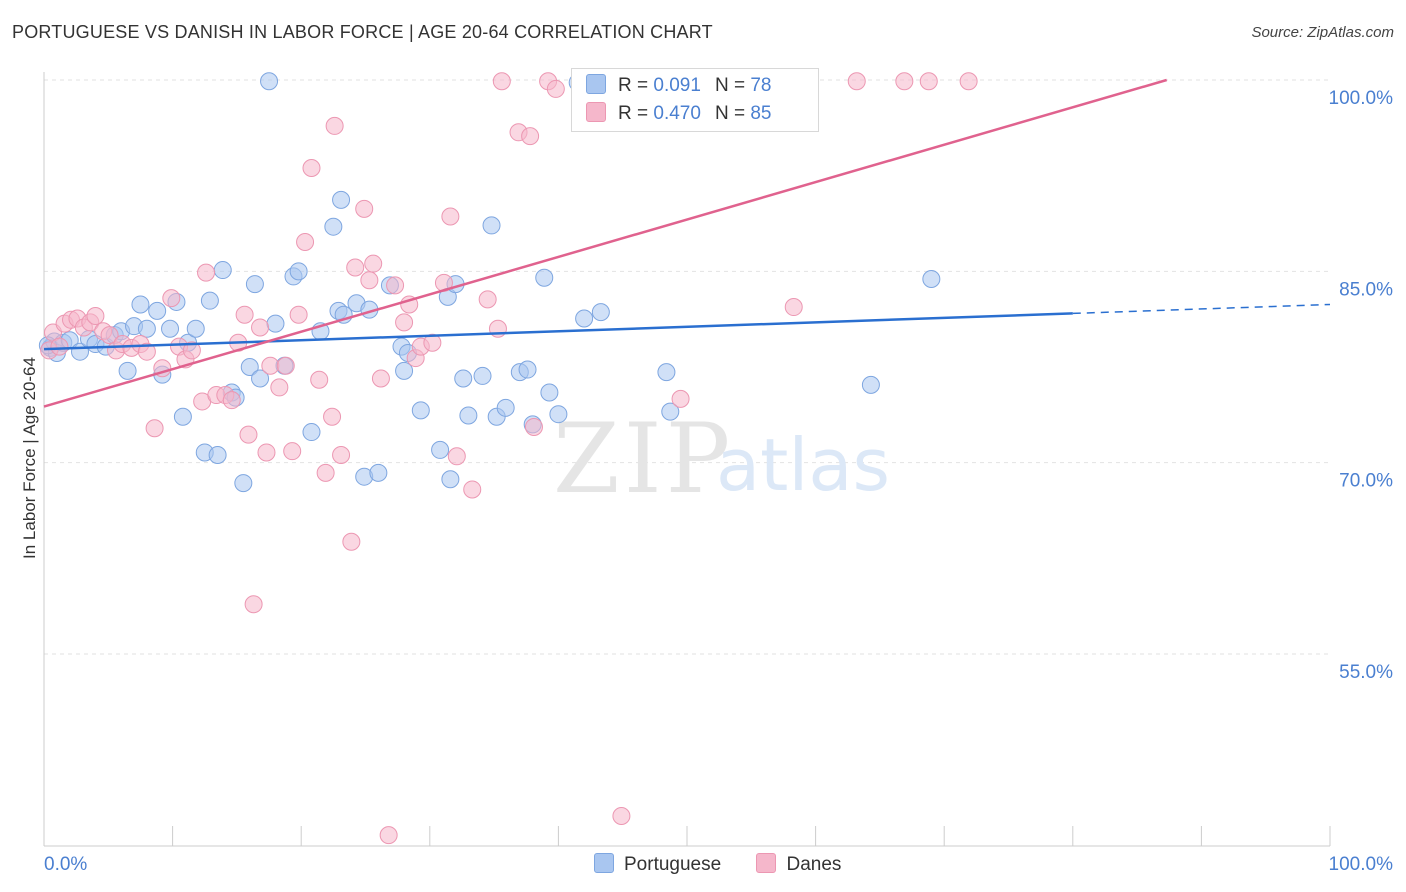  What do you see at coordinates (29, 458) in the screenshot?
I see `y-axis-label: In Labor Force | Age 20-64` at bounding box center [29, 458].